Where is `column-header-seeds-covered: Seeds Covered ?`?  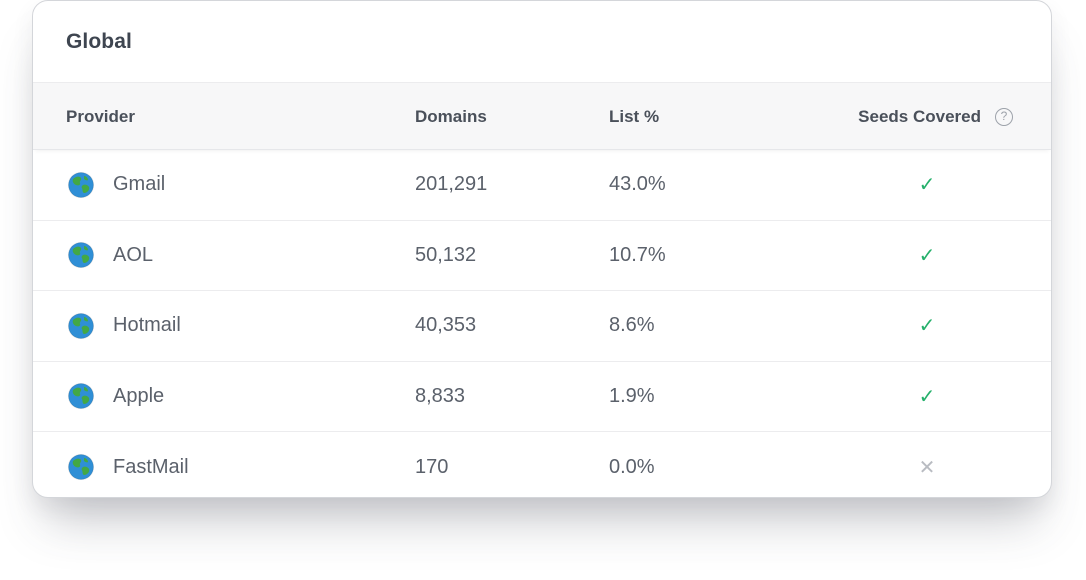
column-header-seeds-covered: Seeds Covered ? is located at coordinates (935, 116).